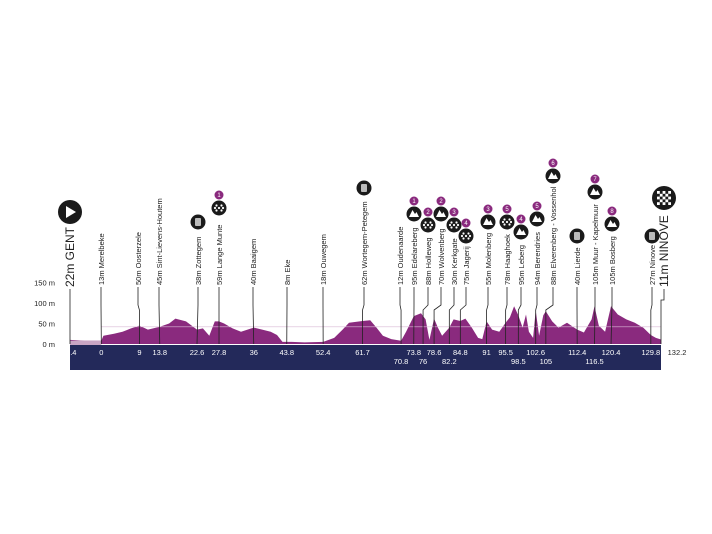 The image size is (712, 534). I want to click on km-mark: 9, so click(139, 352).